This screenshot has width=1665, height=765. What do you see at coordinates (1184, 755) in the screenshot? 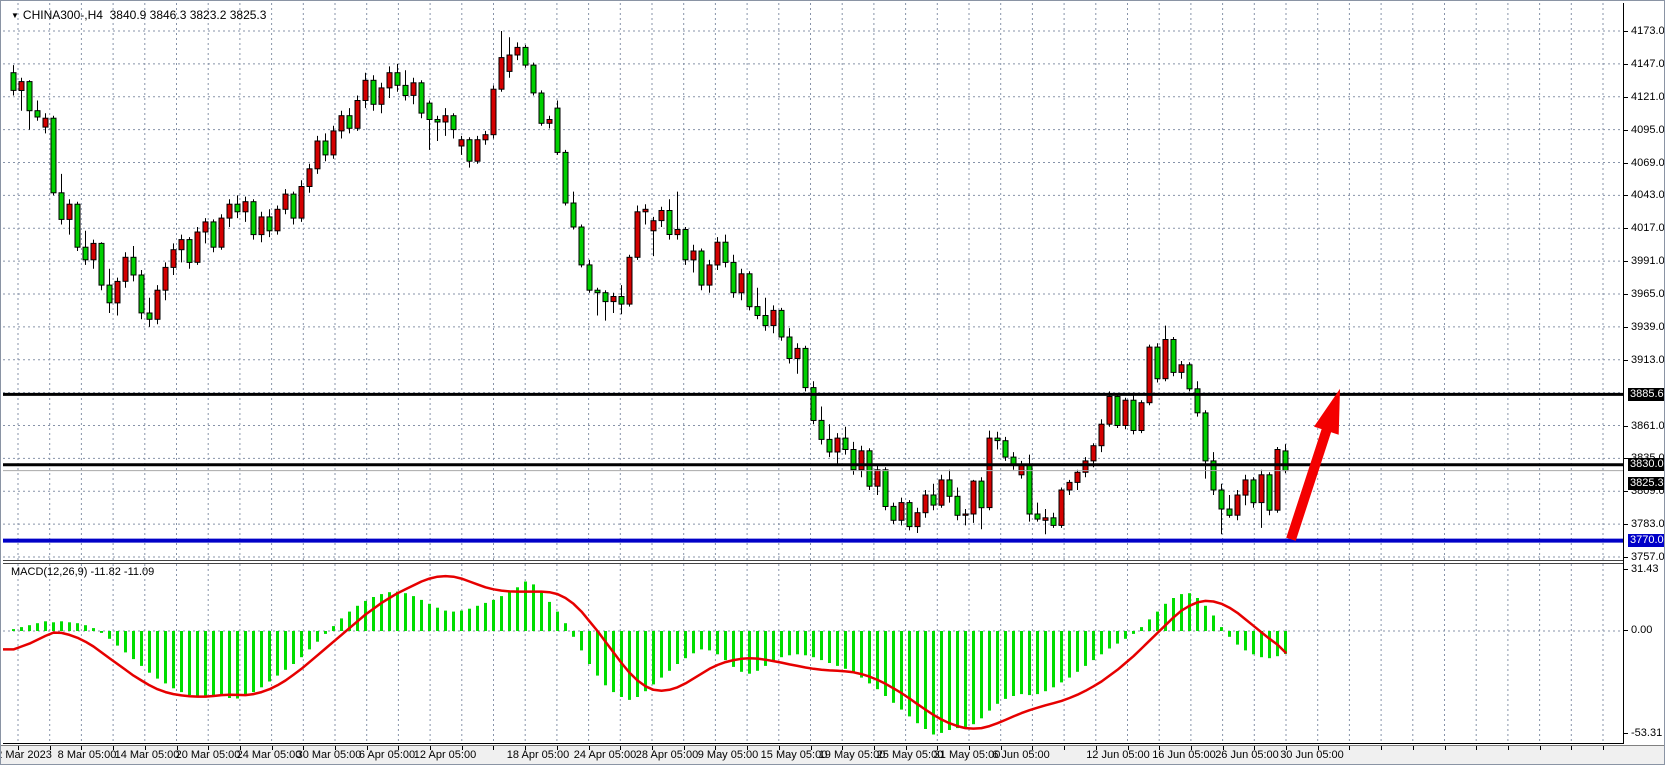
I see `time-axis-label: 16 Jun 05:00` at bounding box center [1184, 755].